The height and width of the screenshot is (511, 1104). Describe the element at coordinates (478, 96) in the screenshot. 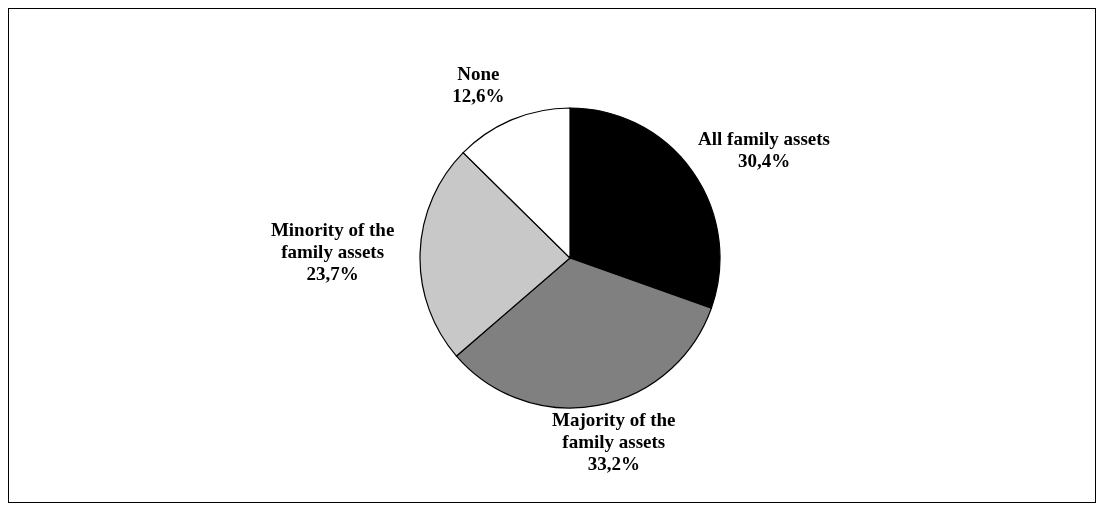

I see `data-label: 12,6%` at that location.